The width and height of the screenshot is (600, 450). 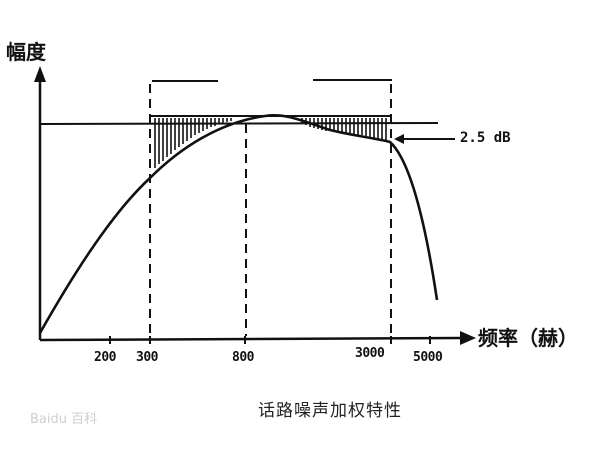 I want to click on watermark: Baidu 百科, so click(x=64, y=419).